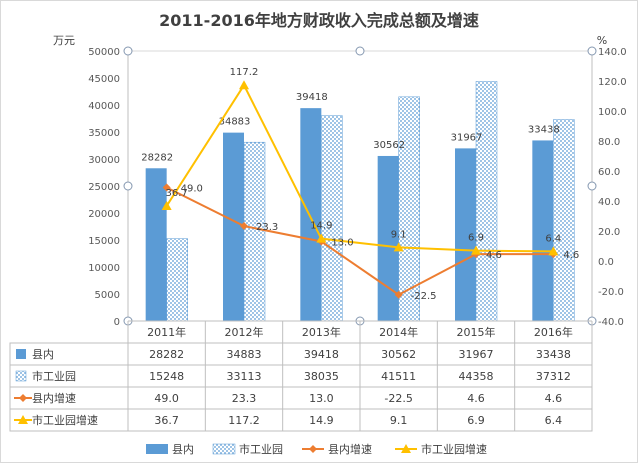 The image size is (638, 467). Describe the element at coordinates (177, 193) in the screenshot. I see `park-growth-label: 36.7` at that location.